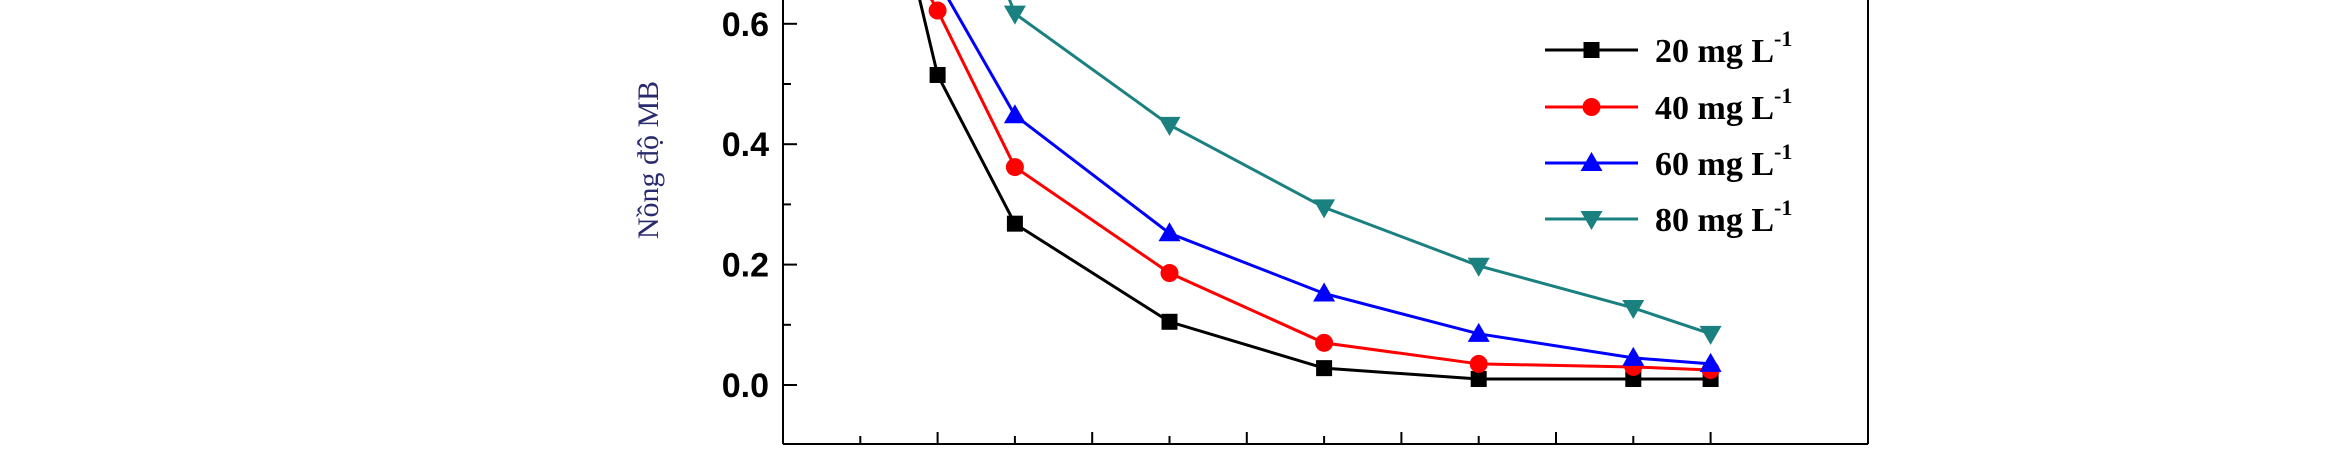  Describe the element at coordinates (745, 25) in the screenshot. I see `y-tick-label: 0.6` at that location.